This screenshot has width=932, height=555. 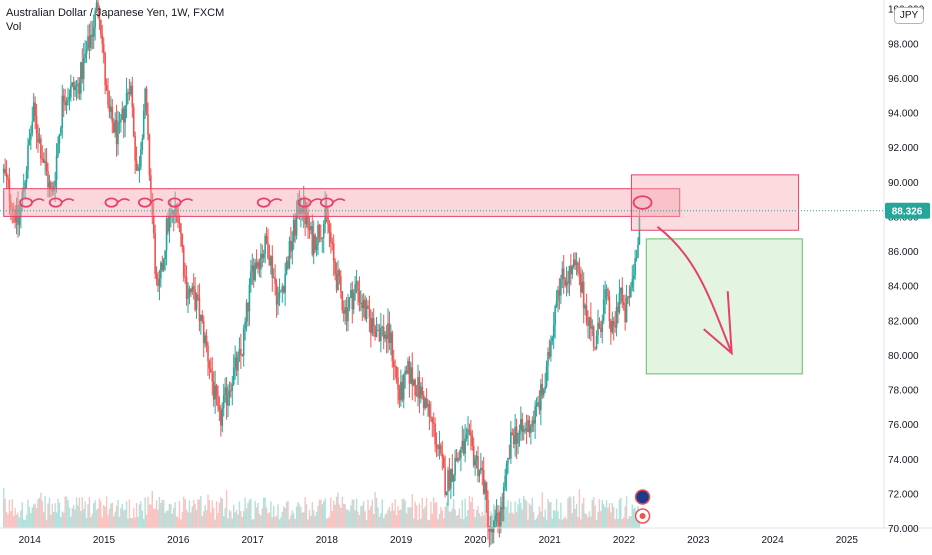 What do you see at coordinates (903, 79) in the screenshot?
I see `y-tick-label: 96.000` at bounding box center [903, 79].